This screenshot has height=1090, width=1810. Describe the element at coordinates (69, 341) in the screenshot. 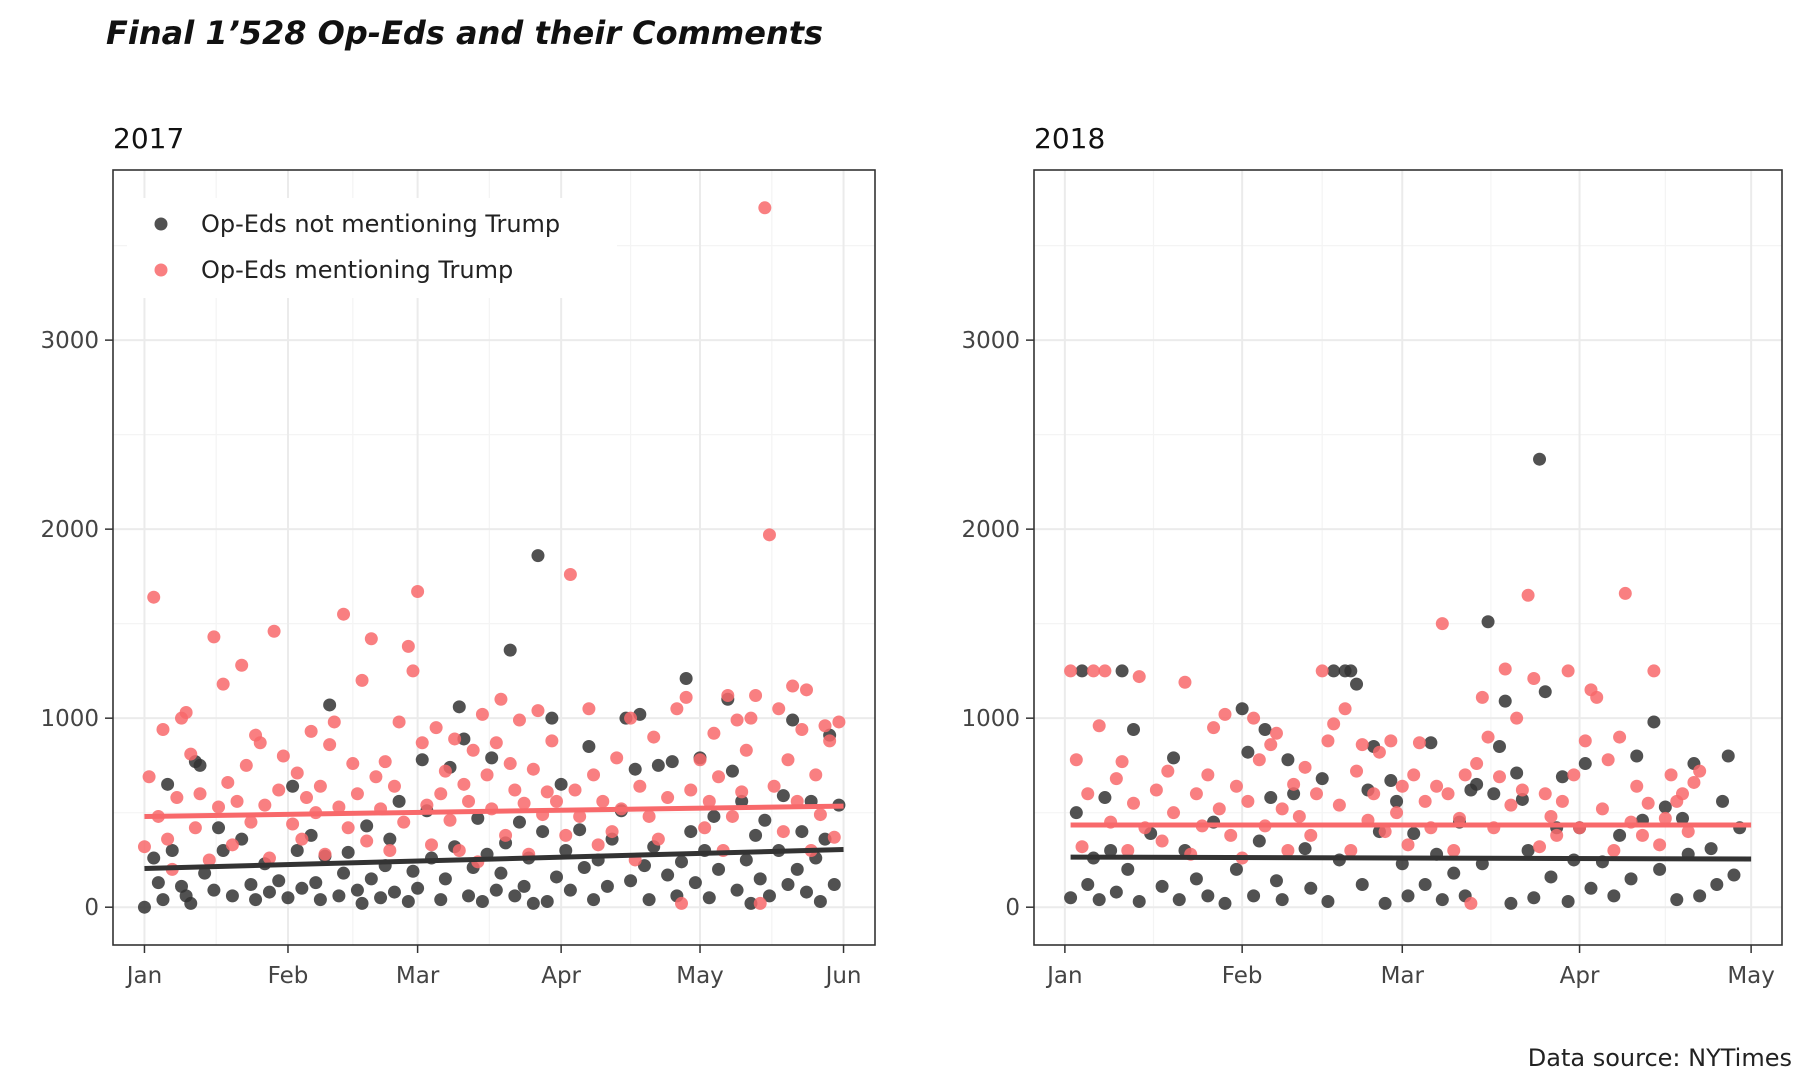

I see `y-tick-label: 3000` at that location.